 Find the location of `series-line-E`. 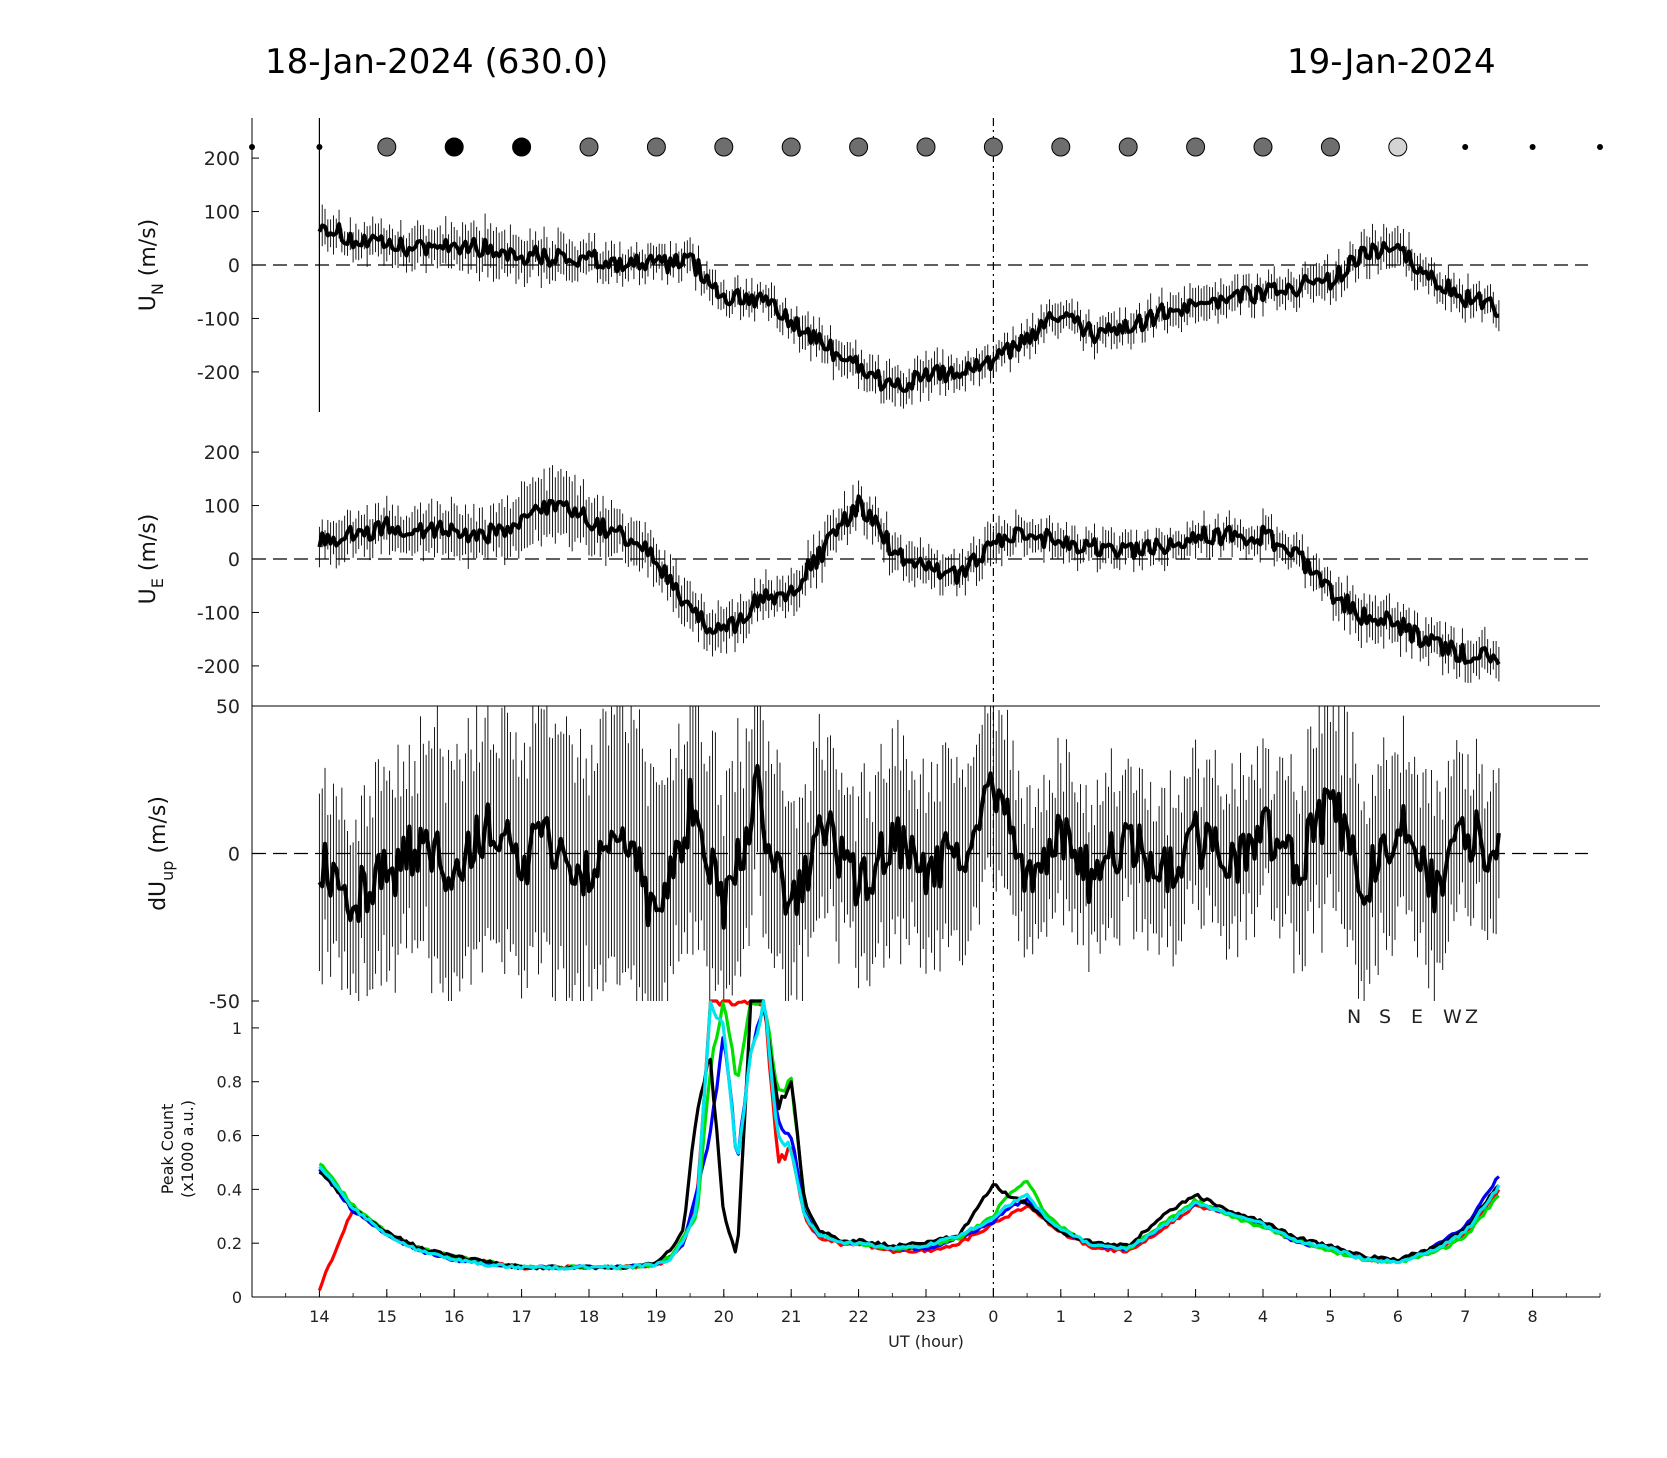

series-line-E is located at coordinates (909, 1139).